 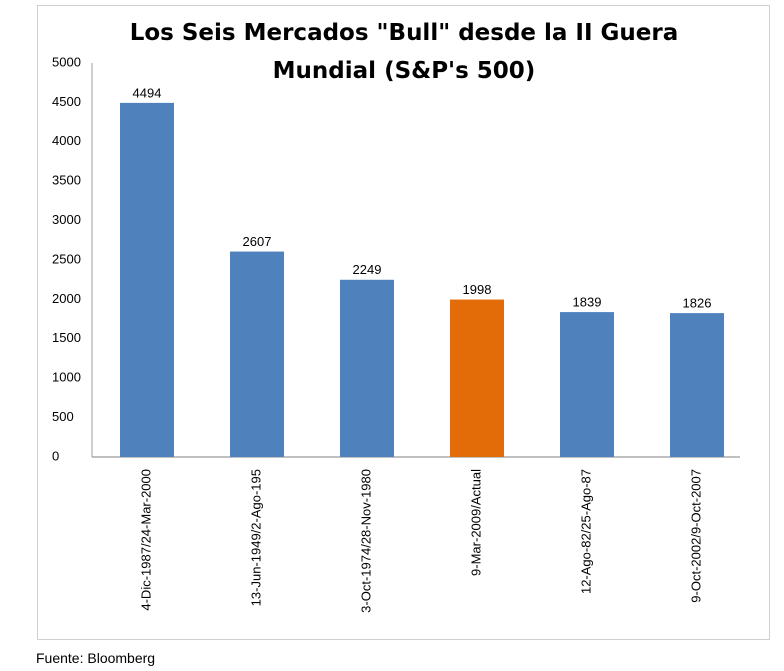 What do you see at coordinates (96, 658) in the screenshot?
I see `source-note: Fuente: Bloomberg` at bounding box center [96, 658].